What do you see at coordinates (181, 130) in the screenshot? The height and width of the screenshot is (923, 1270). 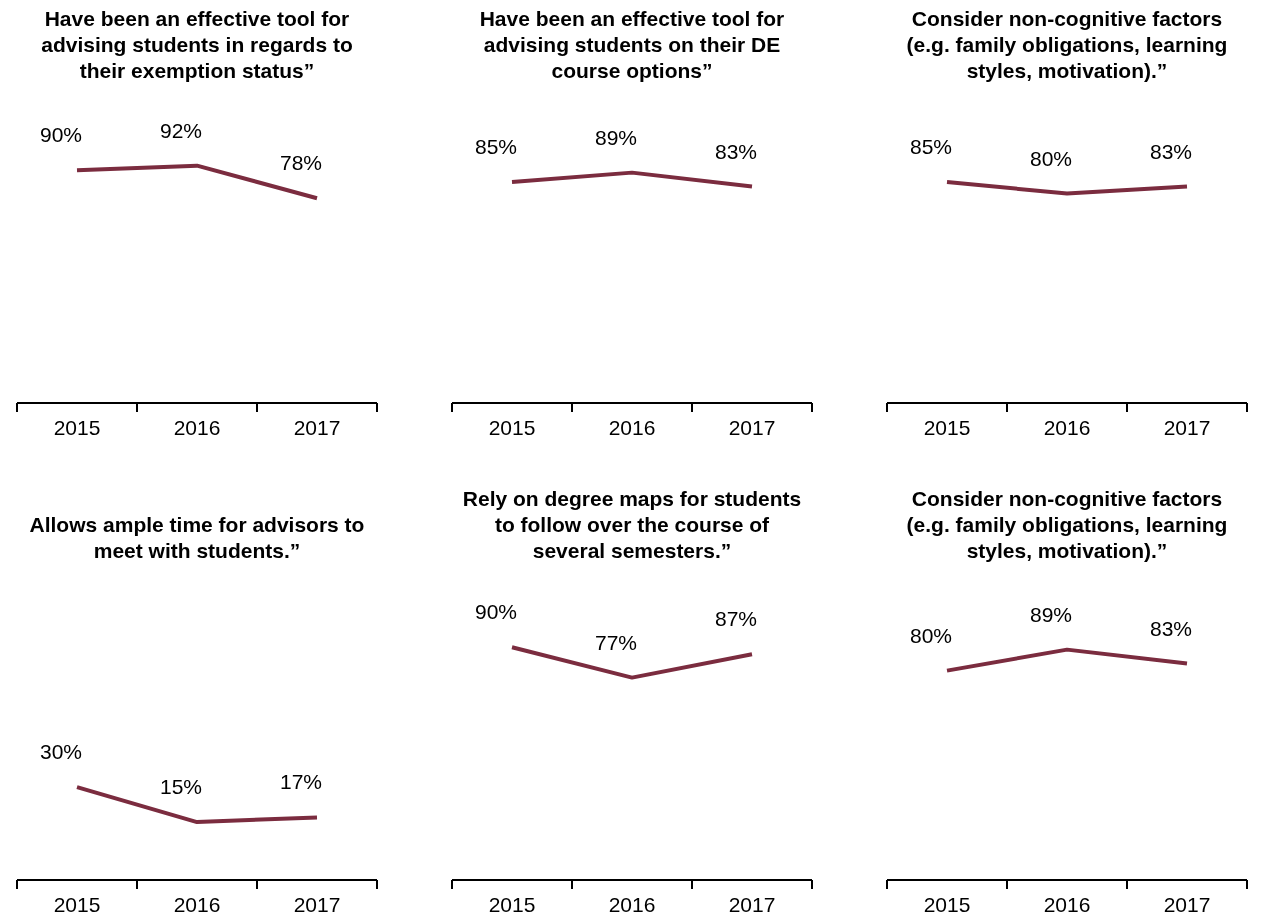 I see `data-label: 92%` at bounding box center [181, 130].